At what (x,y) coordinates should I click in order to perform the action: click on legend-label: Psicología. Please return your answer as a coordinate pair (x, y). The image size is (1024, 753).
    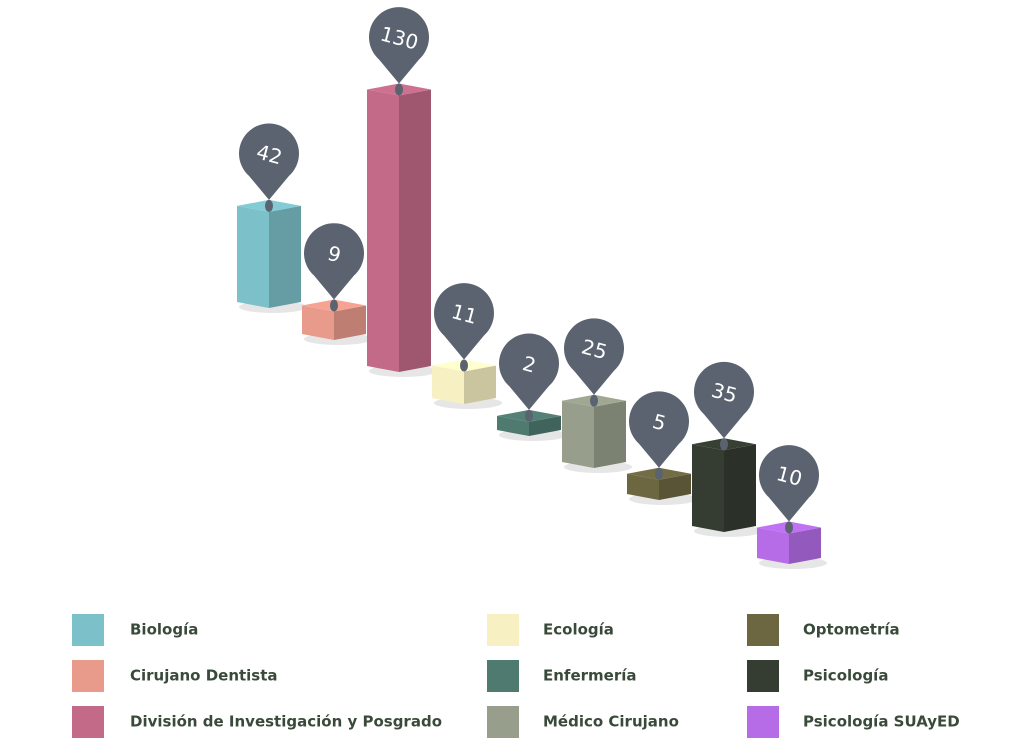
    Looking at the image, I should click on (845, 676).